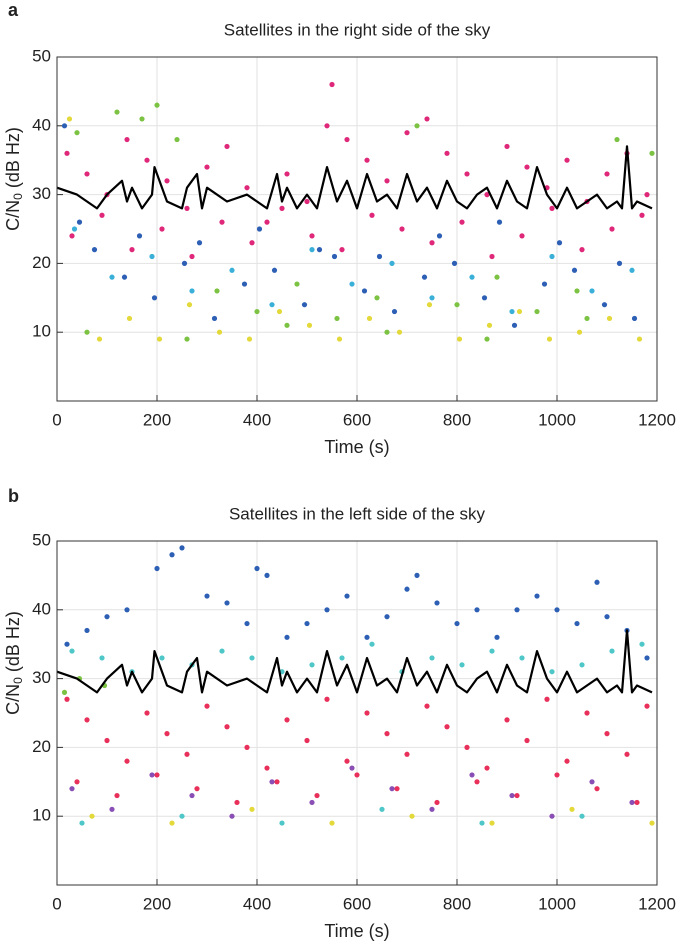 The image size is (685, 947). I want to click on x-tick-label: 400, so click(257, 419).